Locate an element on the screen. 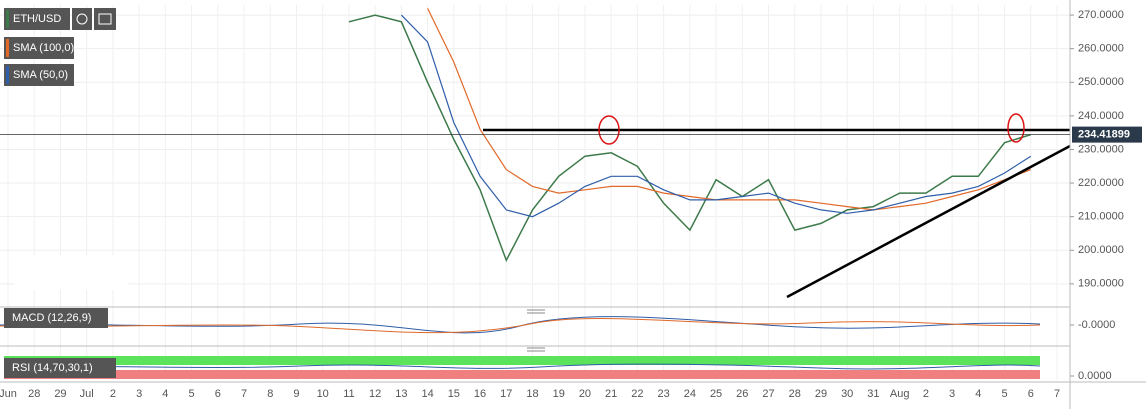 The height and width of the screenshot is (409, 1146). settings-icon is located at coordinates (105, 19).